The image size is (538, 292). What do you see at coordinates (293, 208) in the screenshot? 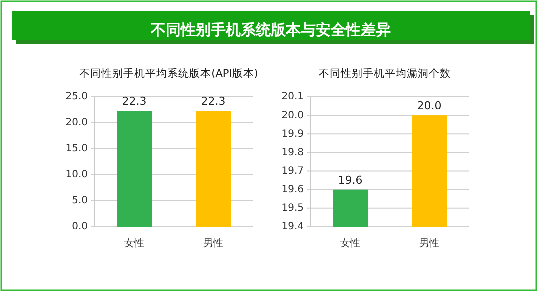
I see `y-tick-label: 19.5` at bounding box center [293, 208].